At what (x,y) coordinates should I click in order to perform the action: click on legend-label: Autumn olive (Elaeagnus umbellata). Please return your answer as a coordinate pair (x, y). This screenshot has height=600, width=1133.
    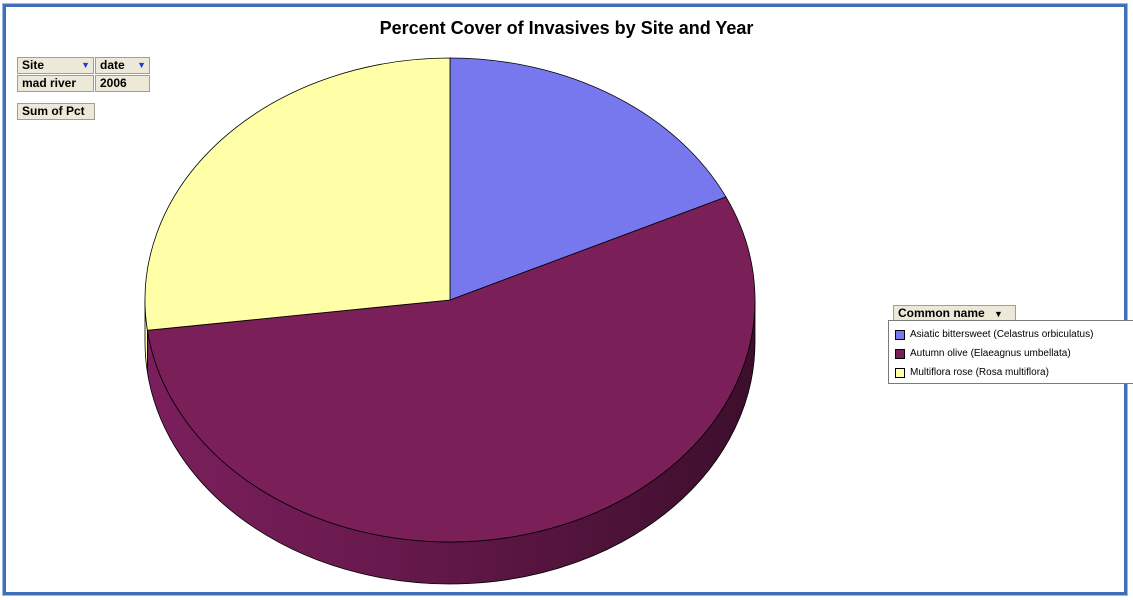
    Looking at the image, I should click on (990, 353).